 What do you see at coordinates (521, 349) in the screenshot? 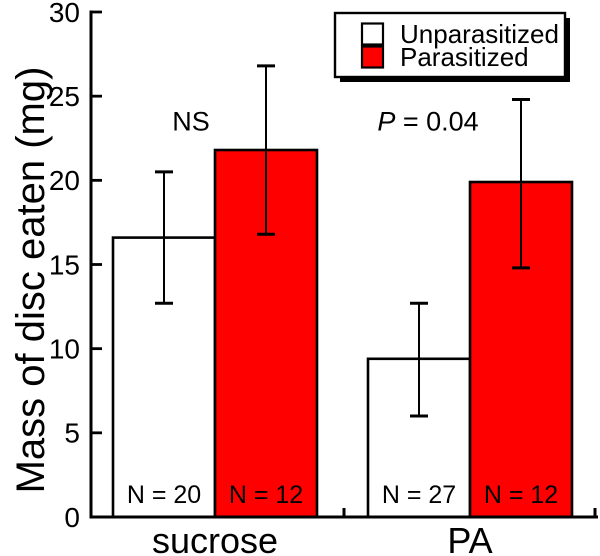
I see `bar-parasitized-pa` at bounding box center [521, 349].